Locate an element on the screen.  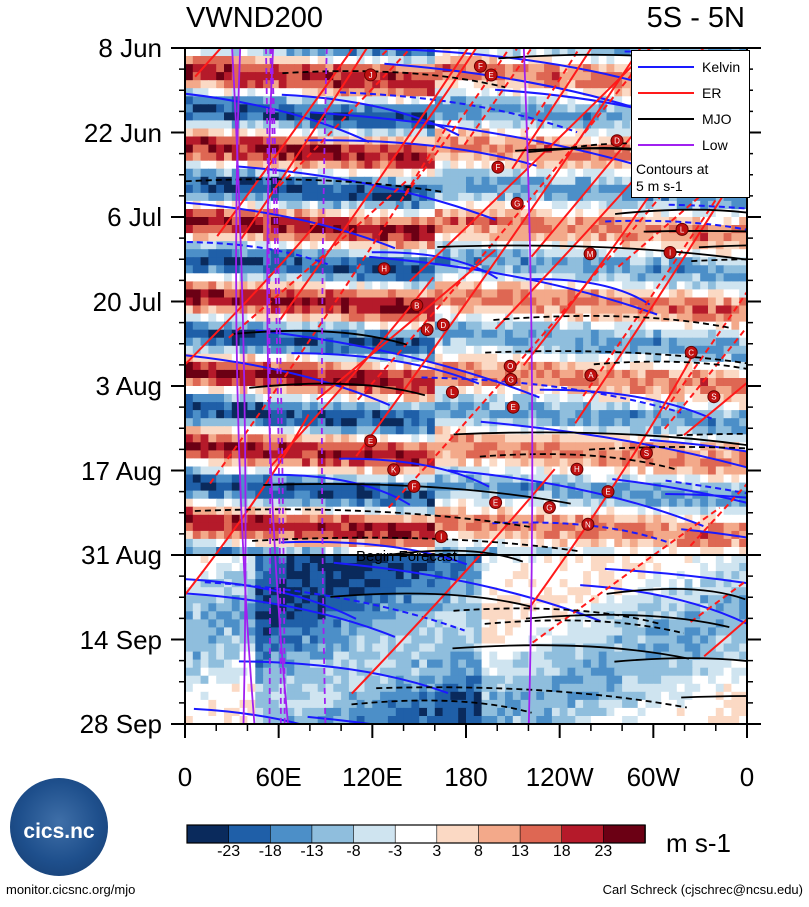
chart-title: VWND200 is located at coordinates (254, 18).